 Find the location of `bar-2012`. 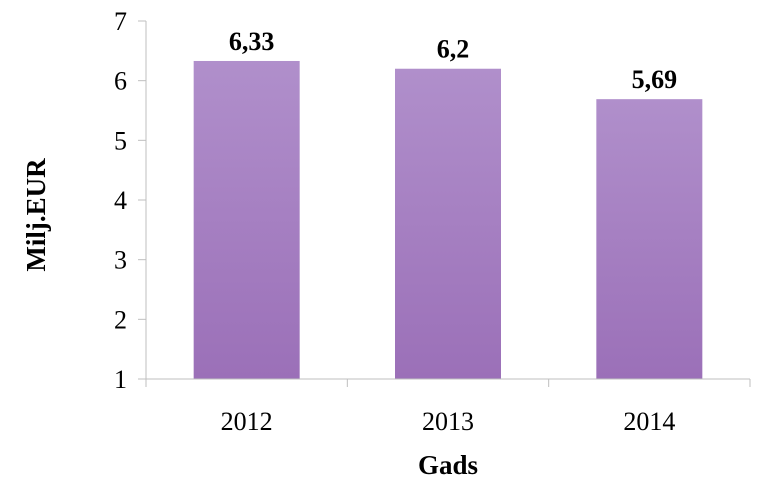

bar-2012 is located at coordinates (246, 220).